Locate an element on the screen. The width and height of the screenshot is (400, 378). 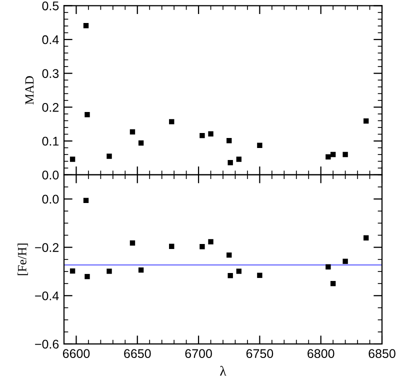
y-tick-label: 0.1 is located at coordinates (50, 141).